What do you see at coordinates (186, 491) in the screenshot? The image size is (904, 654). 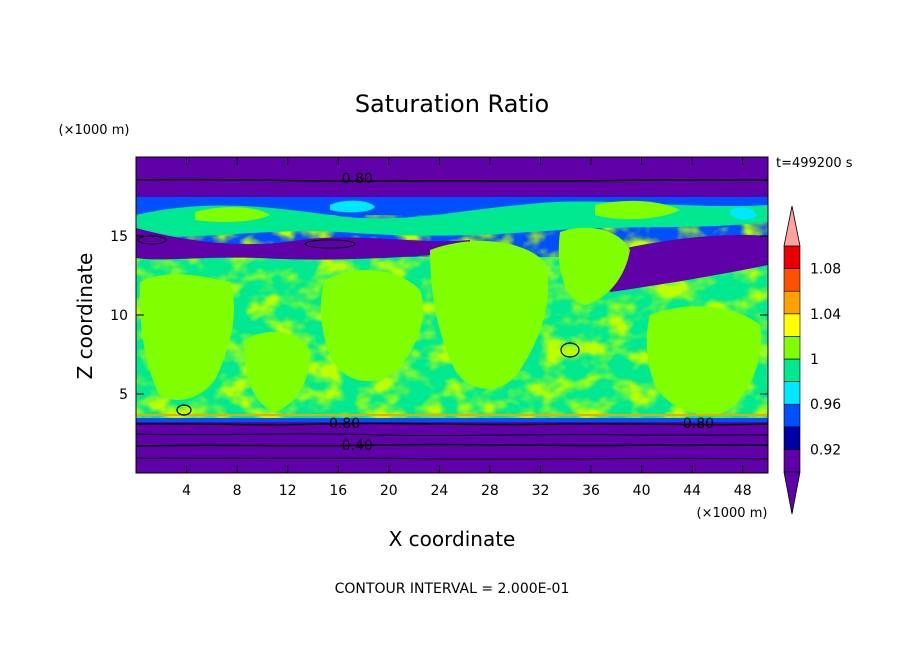 I see `x-tick-label: 4` at bounding box center [186, 491].